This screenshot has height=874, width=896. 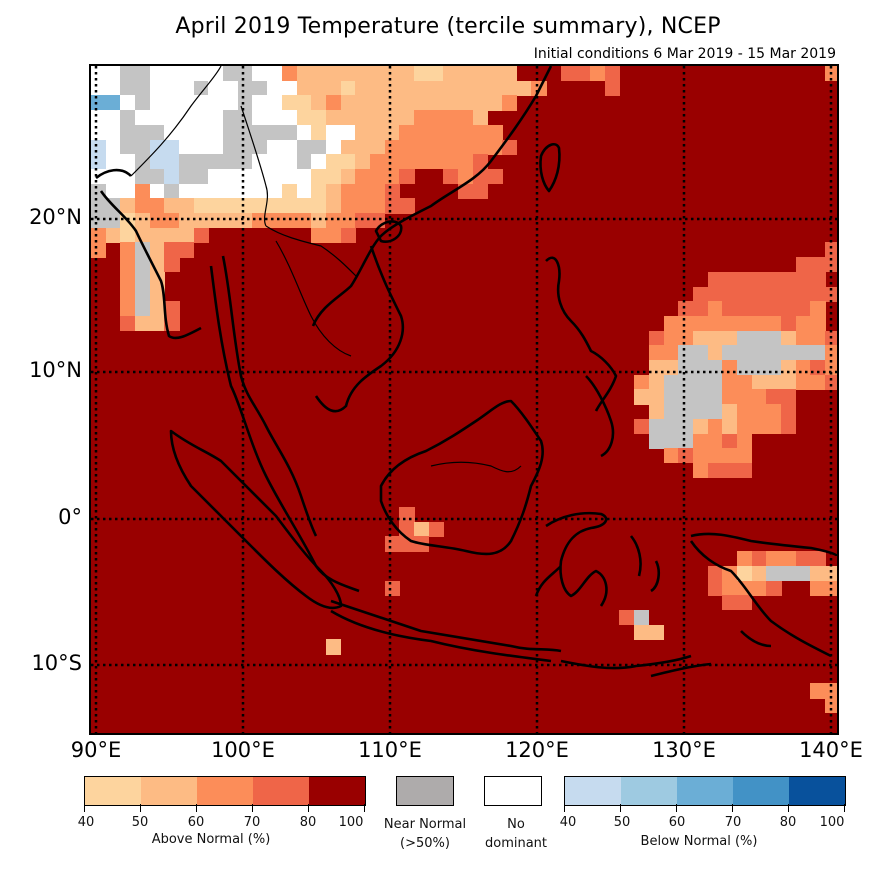 I want to click on above-normal-title: Above Normal (%), so click(x=211, y=839).